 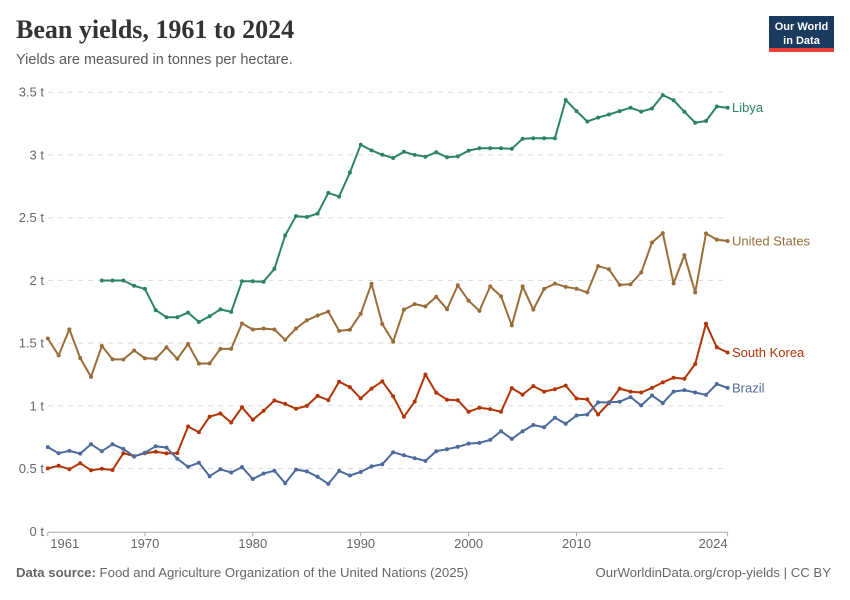 What do you see at coordinates (37, 154) in the screenshot?
I see `svg-text: 3 t` at bounding box center [37, 154].